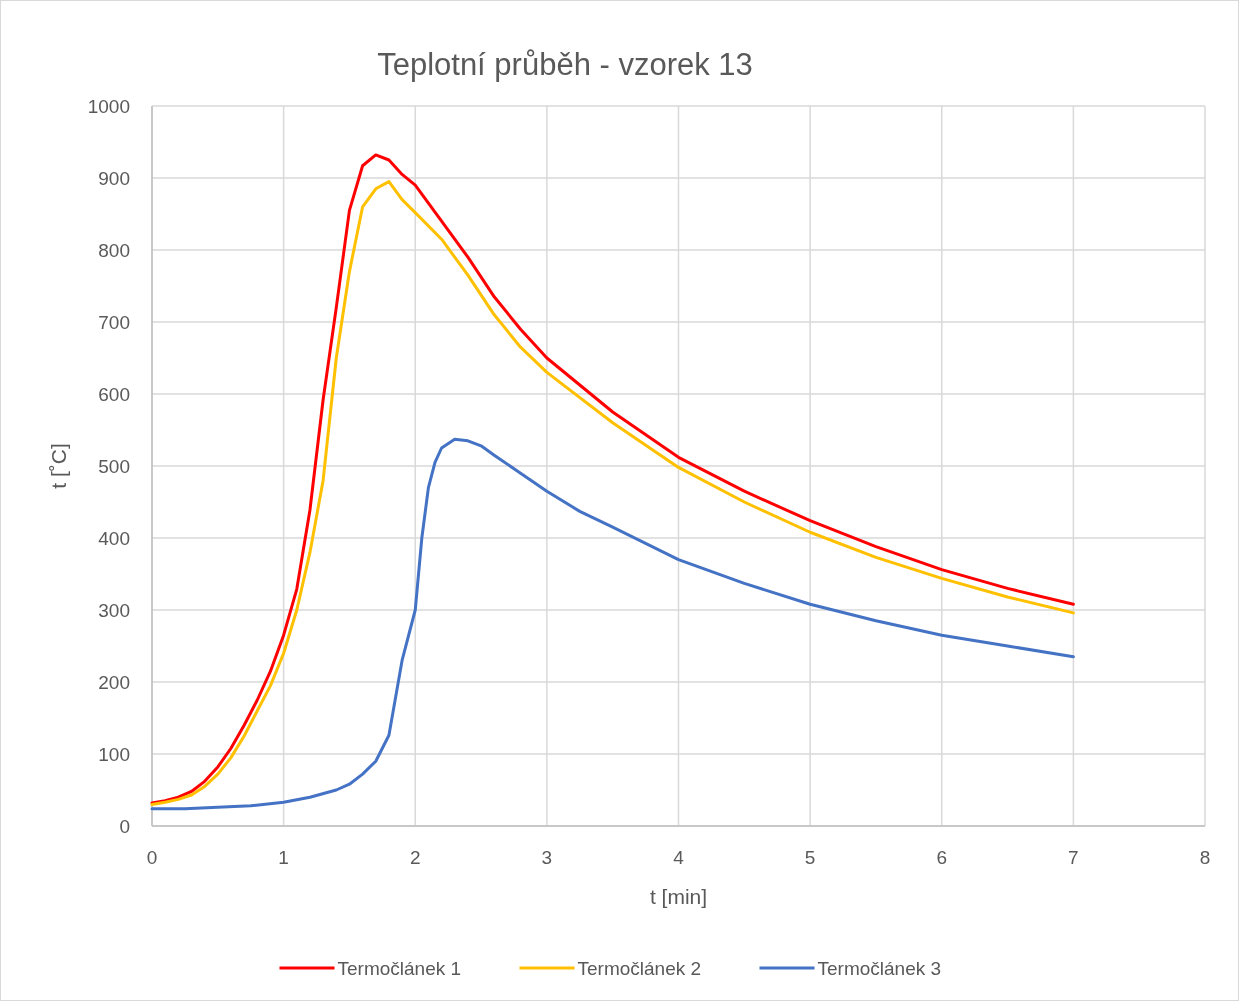  What do you see at coordinates (152, 857) in the screenshot?
I see `x-tick-label: 0` at bounding box center [152, 857].